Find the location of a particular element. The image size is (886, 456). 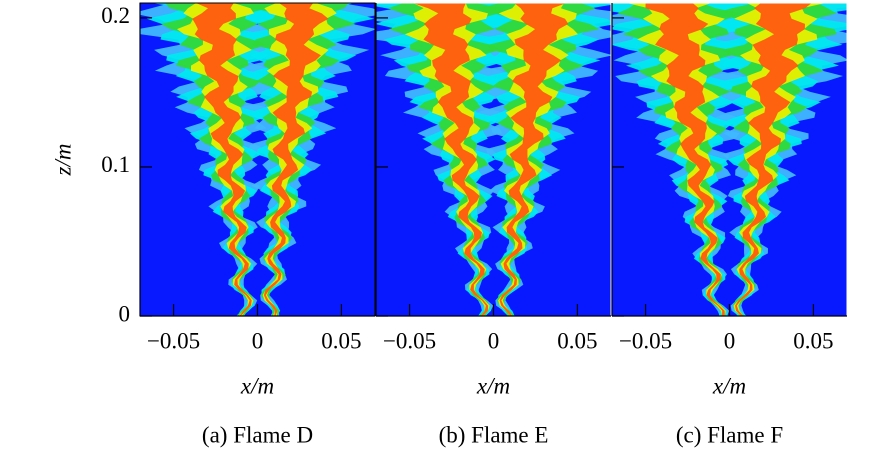

panel-title: (c) Flame F is located at coordinates (729, 434).